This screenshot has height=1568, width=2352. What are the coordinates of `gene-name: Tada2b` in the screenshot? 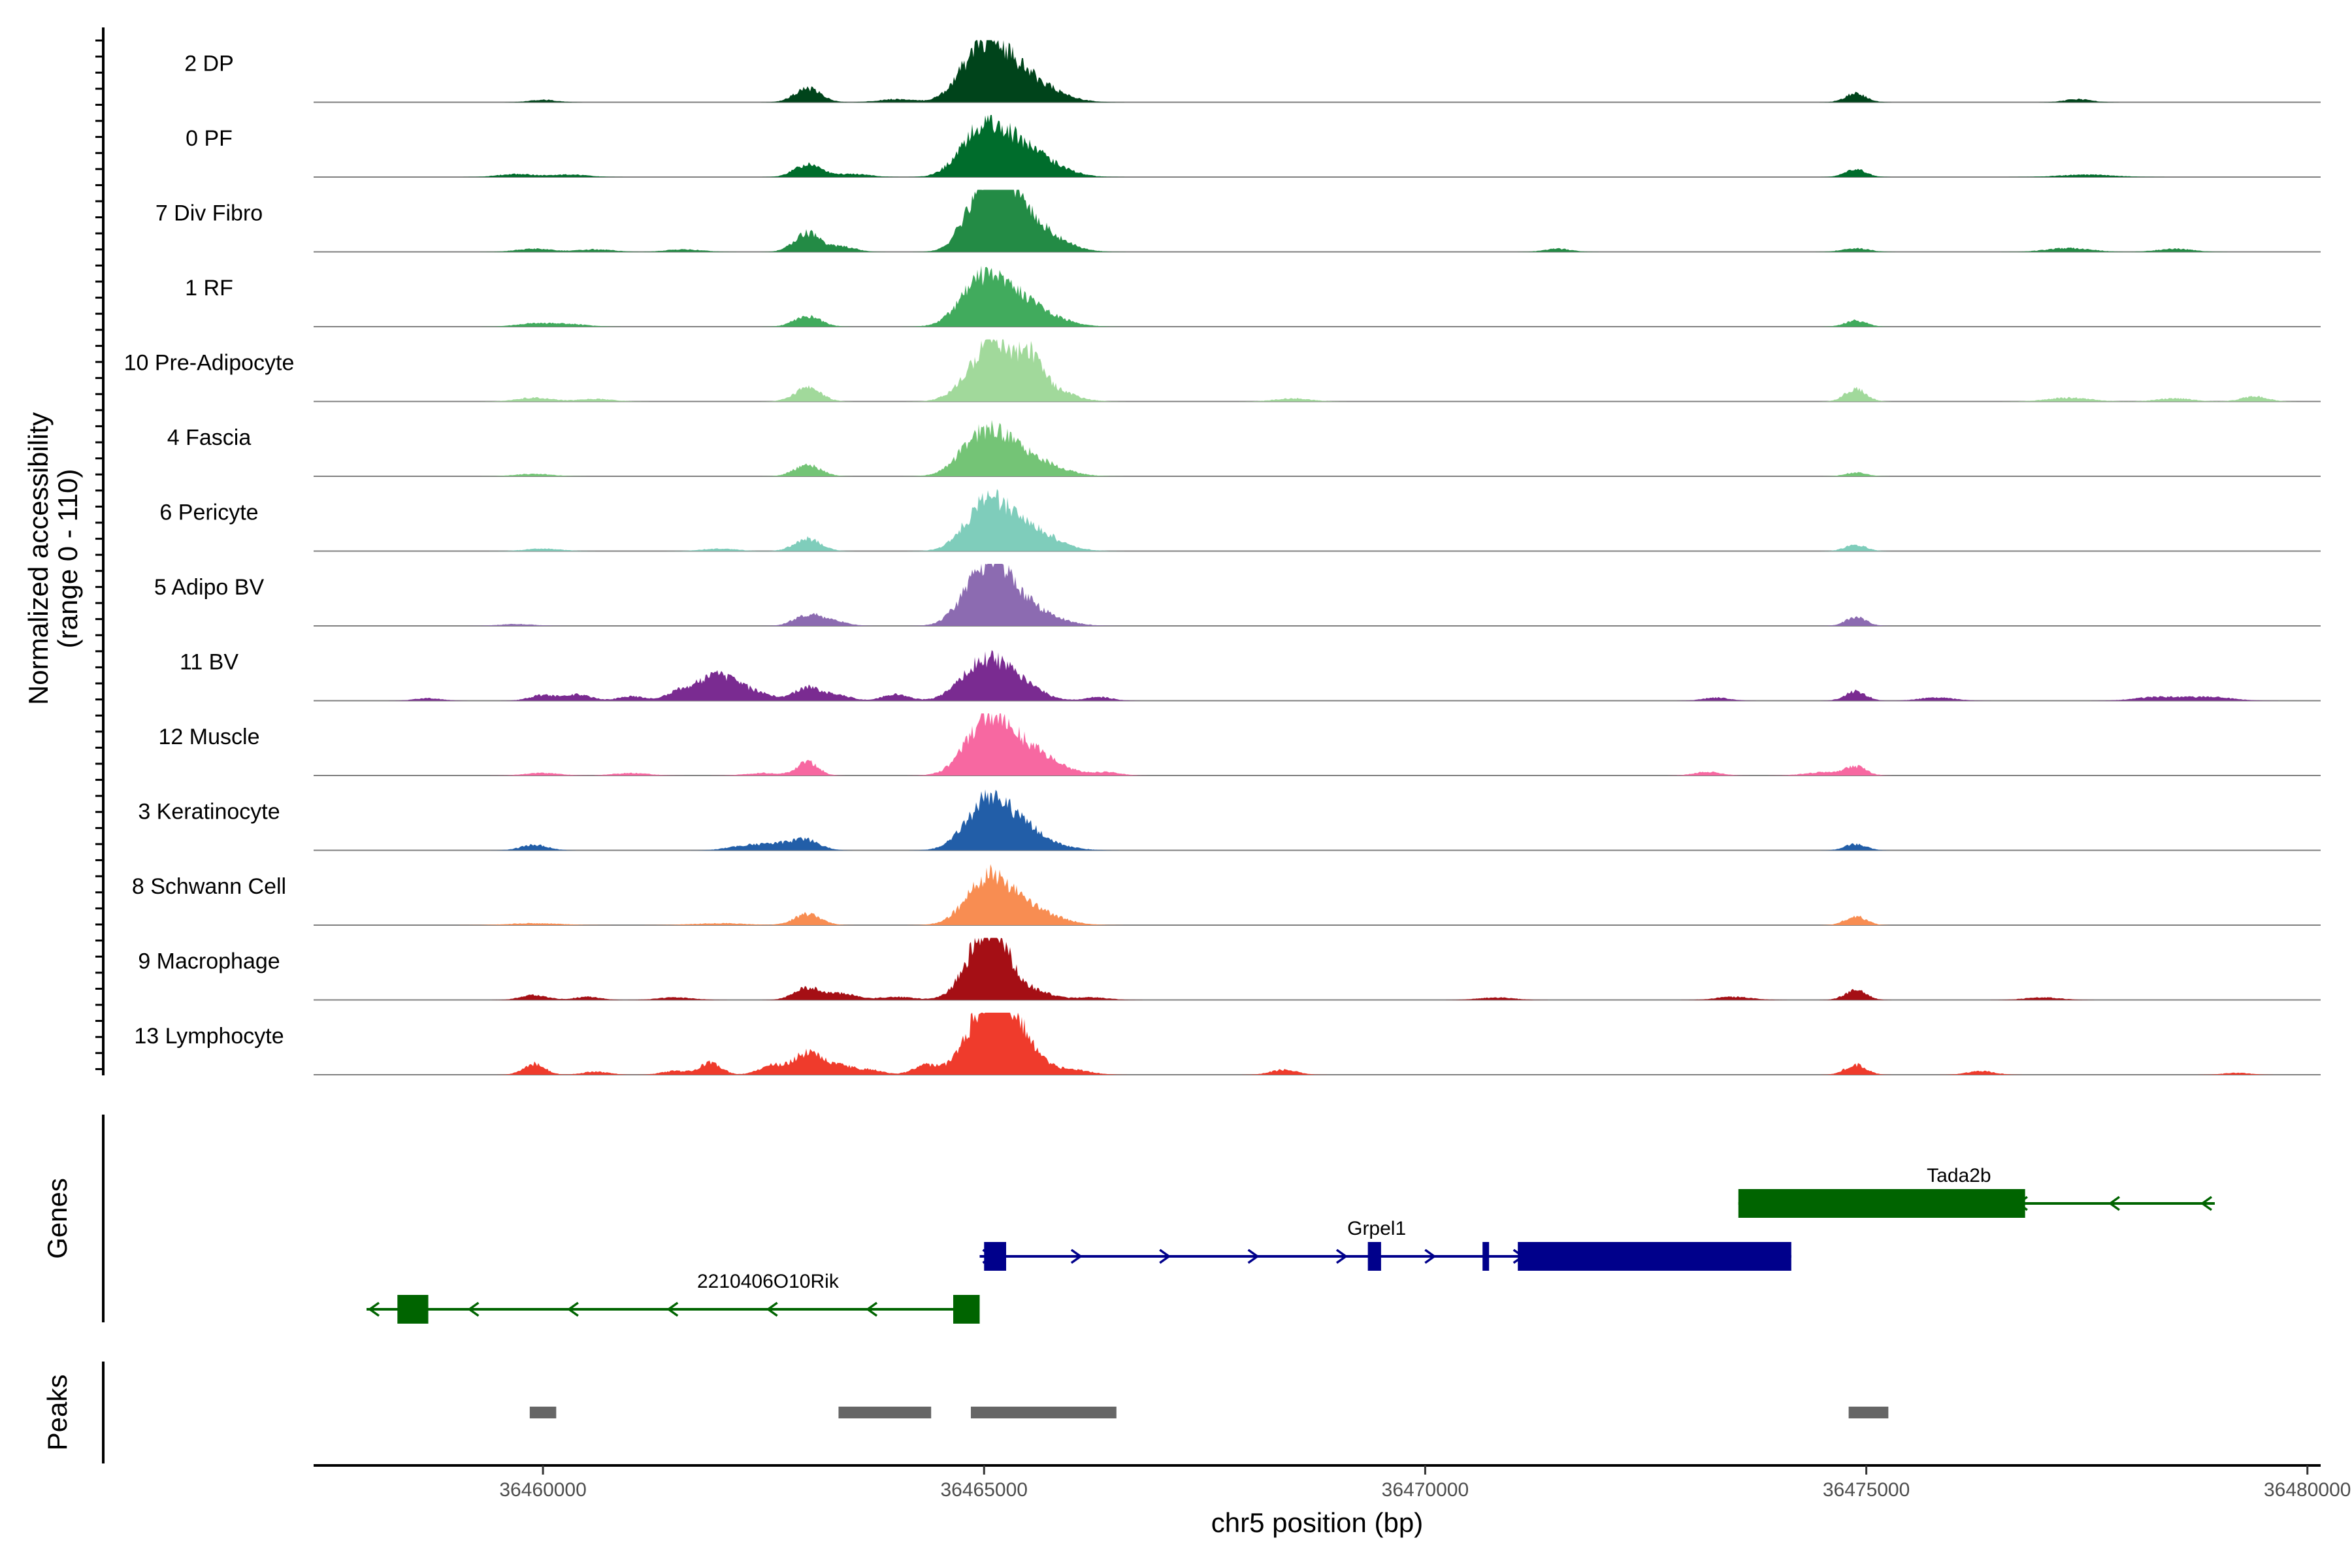 It's located at (1959, 1175).